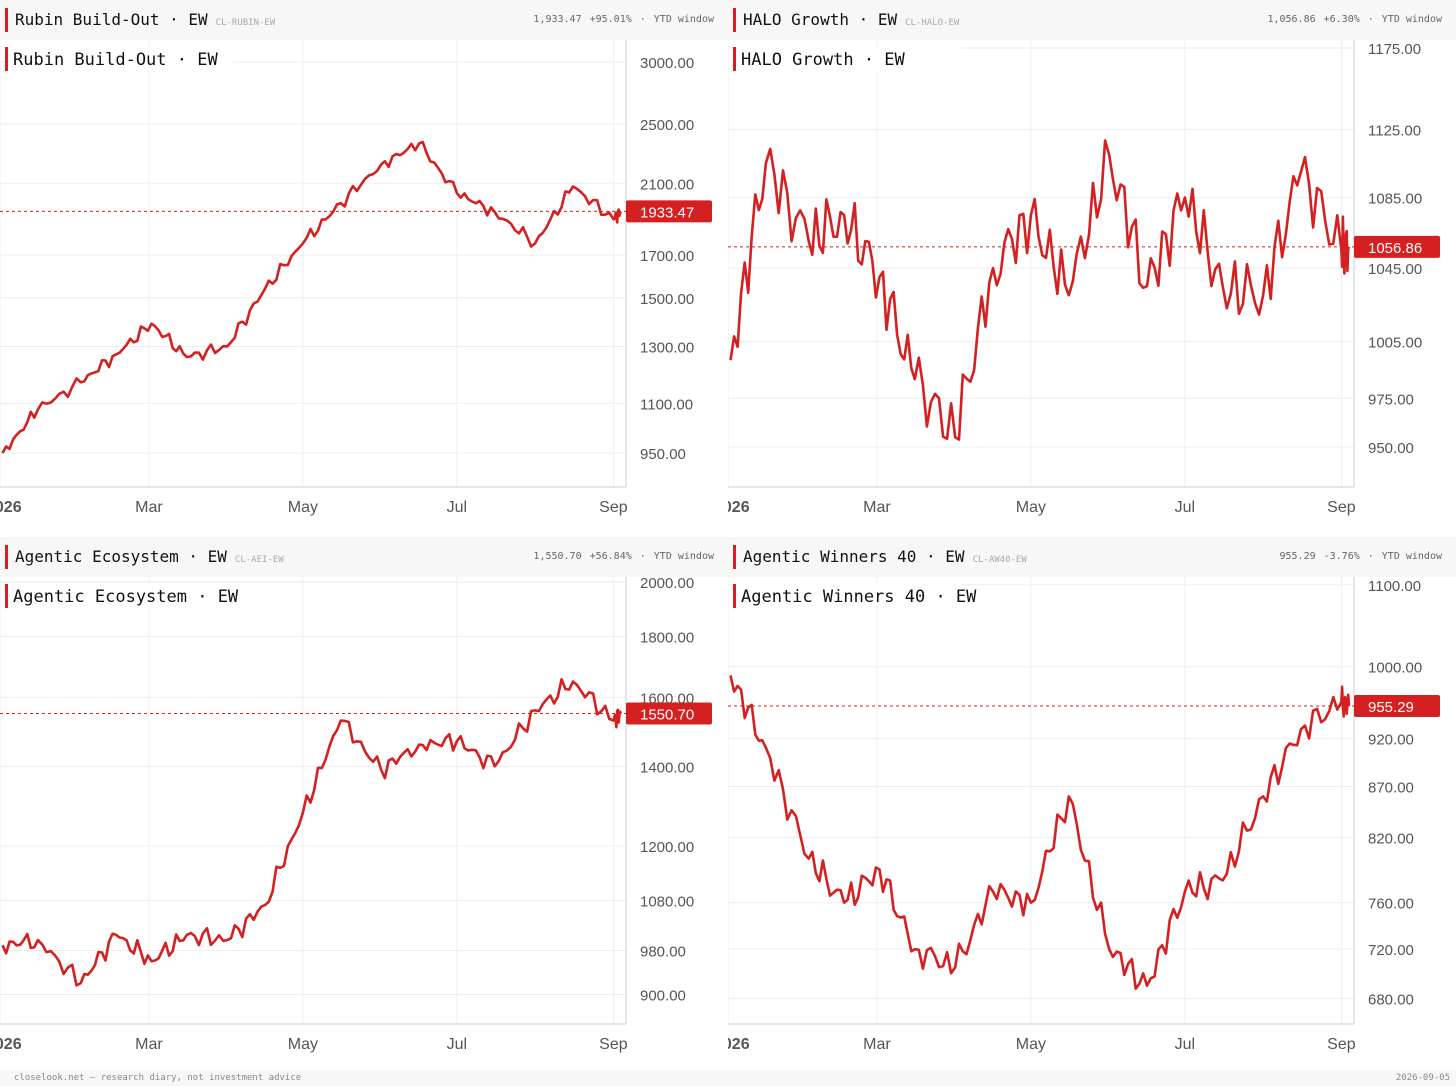  I want to click on y-tick-label: 1700.00, so click(667, 256).